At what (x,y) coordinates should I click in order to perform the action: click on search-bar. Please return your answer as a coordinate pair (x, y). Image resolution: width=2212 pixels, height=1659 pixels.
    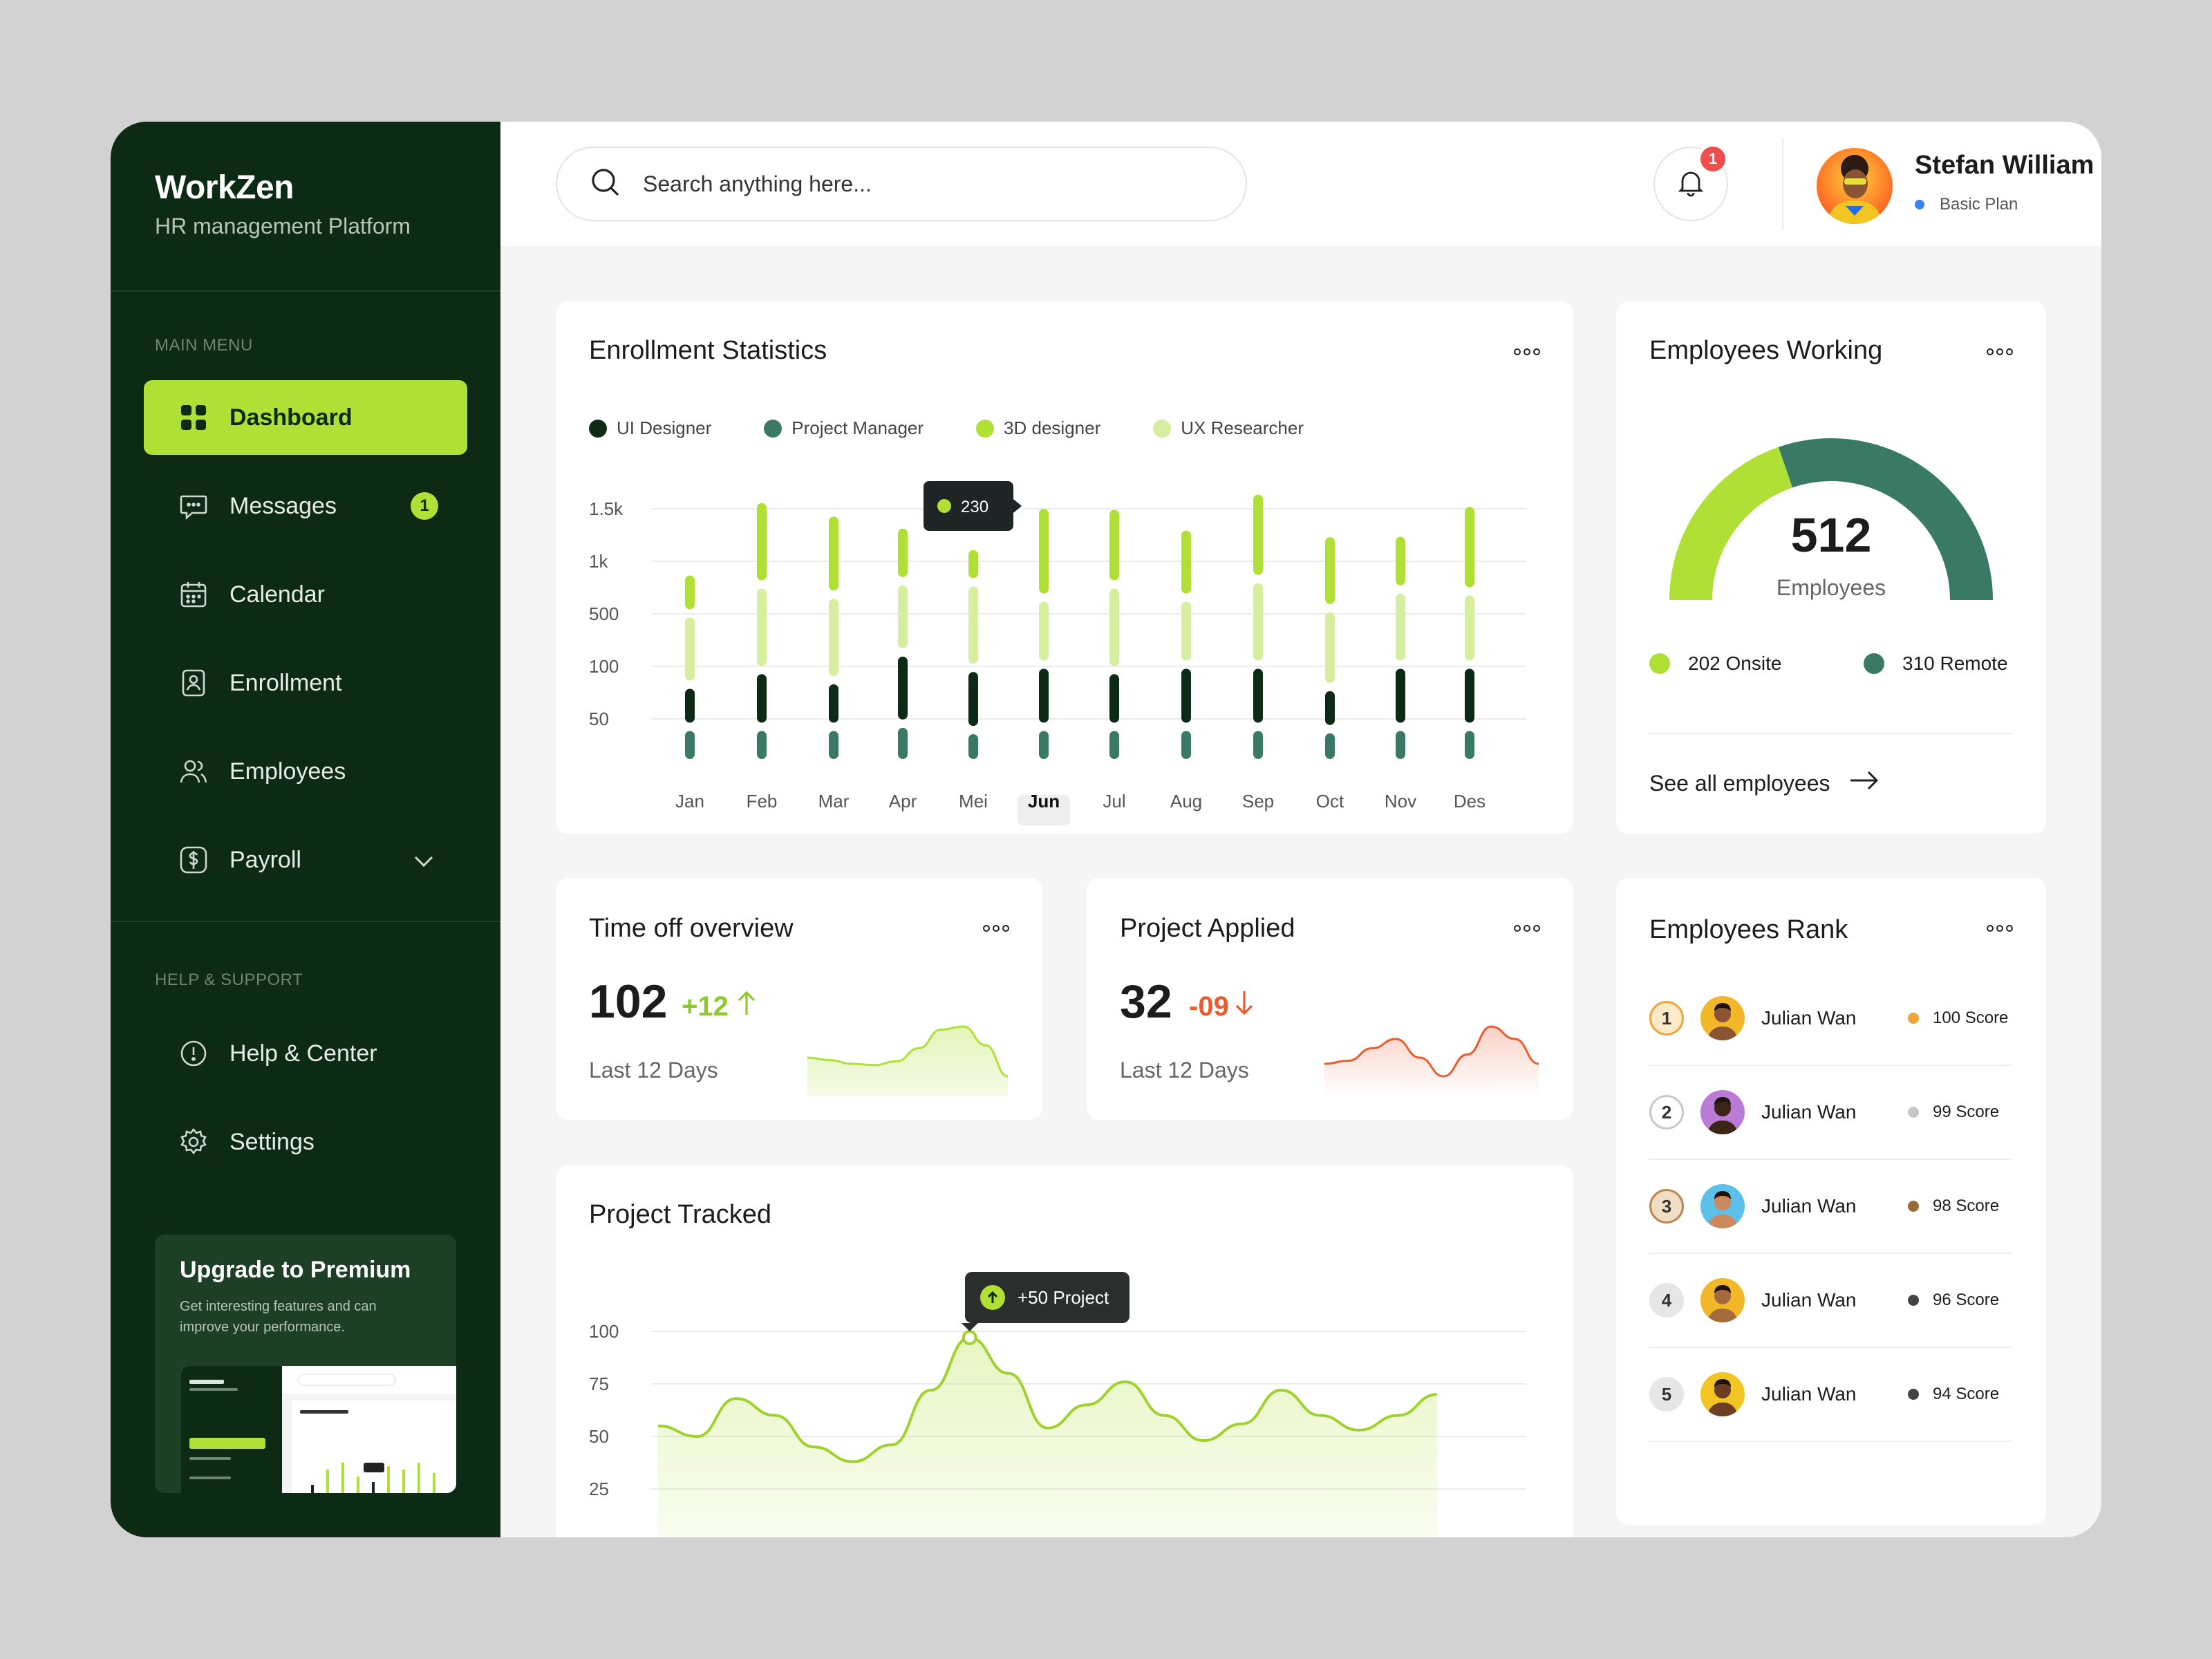
    Looking at the image, I should click on (901, 184).